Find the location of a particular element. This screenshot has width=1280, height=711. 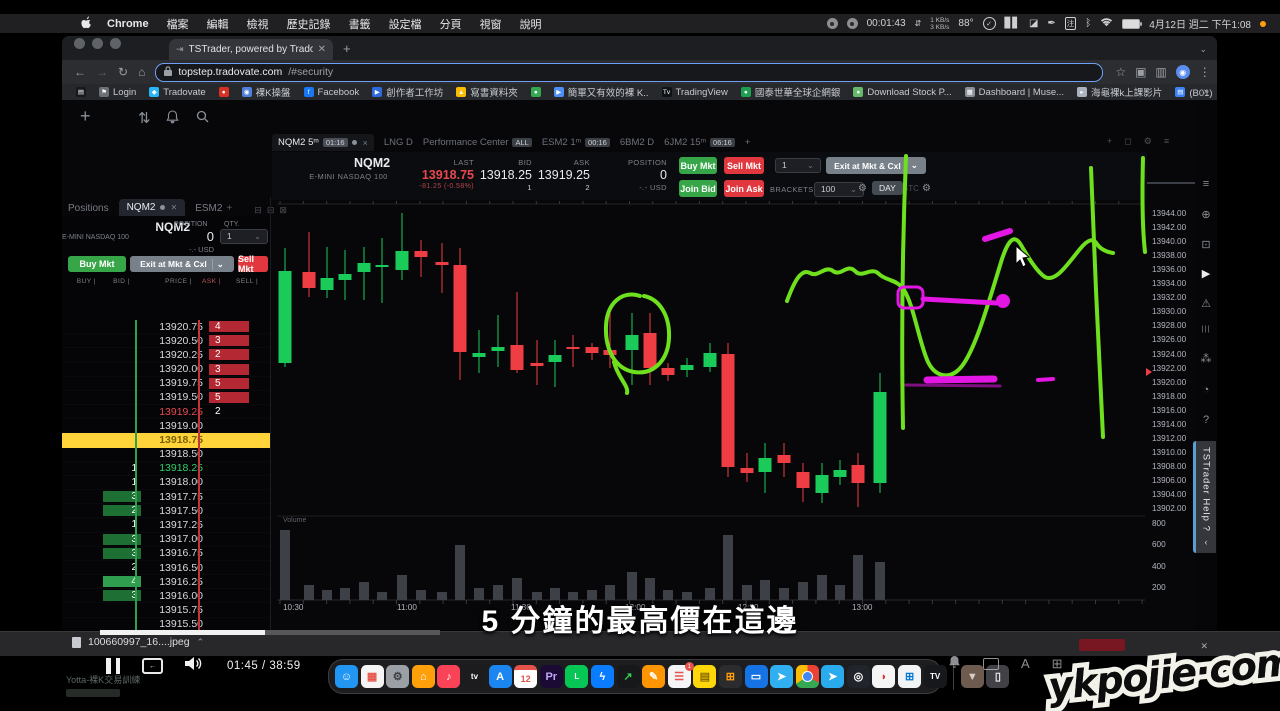

dock-stocks: ↗ is located at coordinates (628, 676).